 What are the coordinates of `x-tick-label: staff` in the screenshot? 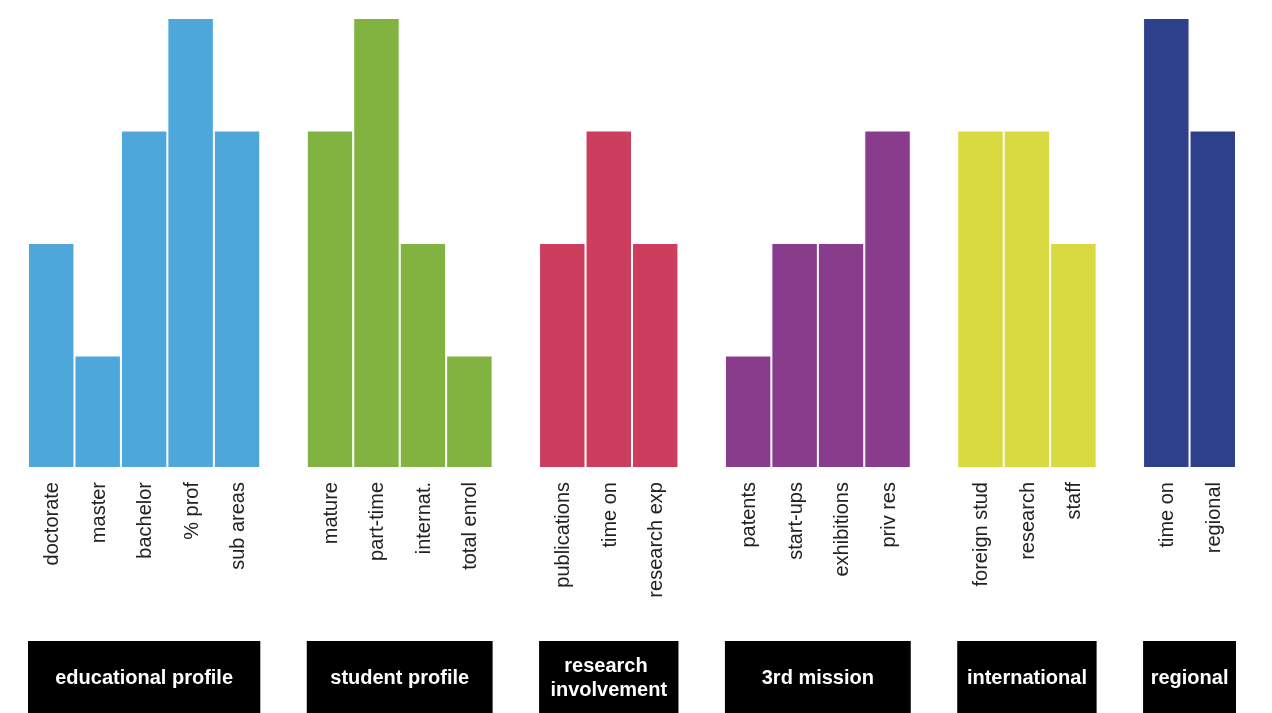 It's located at (1073, 500).